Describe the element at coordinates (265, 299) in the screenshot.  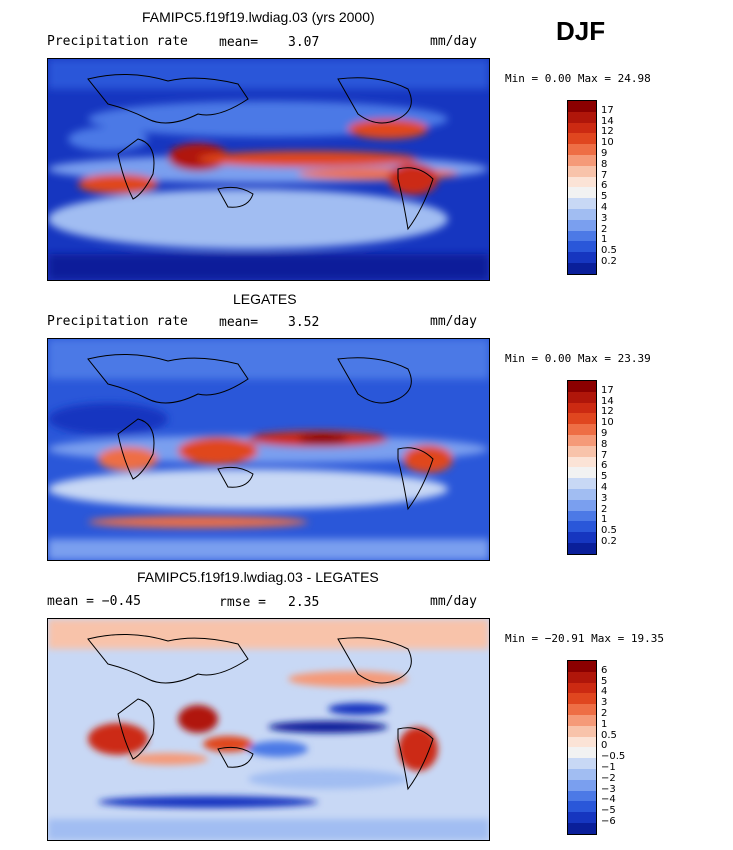
I see `panel2-title: LEGATES` at that location.